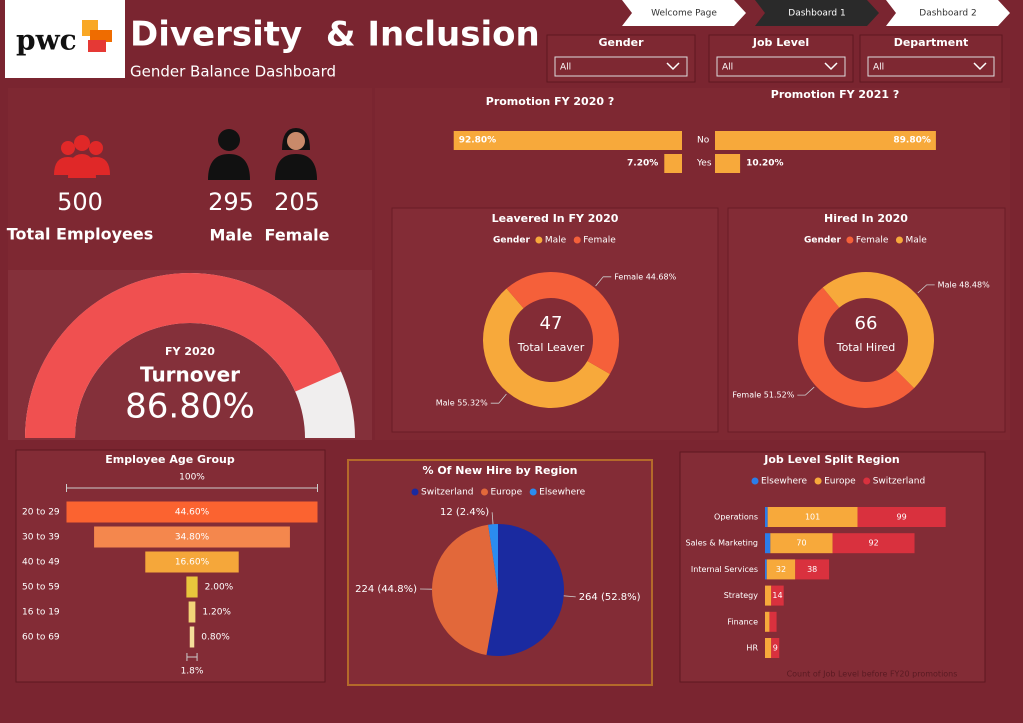  Describe the element at coordinates (873, 543) in the screenshot. I see `value-label: 92` at that location.